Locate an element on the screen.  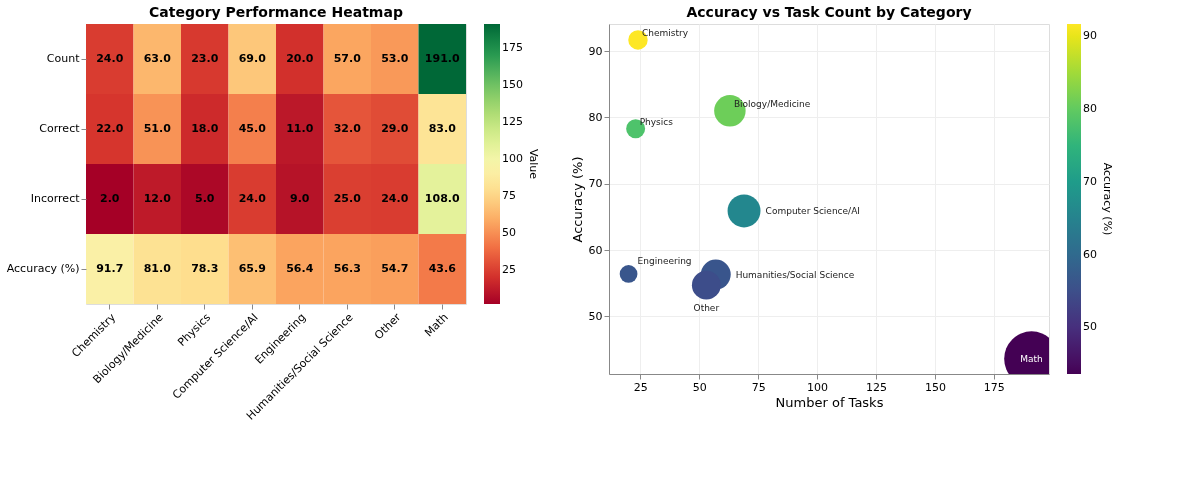
data-label: 25.0 is located at coordinates (347, 198).